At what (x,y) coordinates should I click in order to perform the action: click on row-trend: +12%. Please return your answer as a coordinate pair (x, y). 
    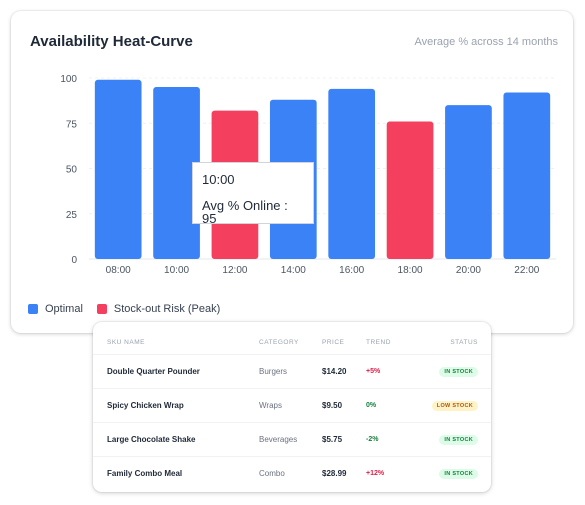
    Looking at the image, I should click on (375, 473).